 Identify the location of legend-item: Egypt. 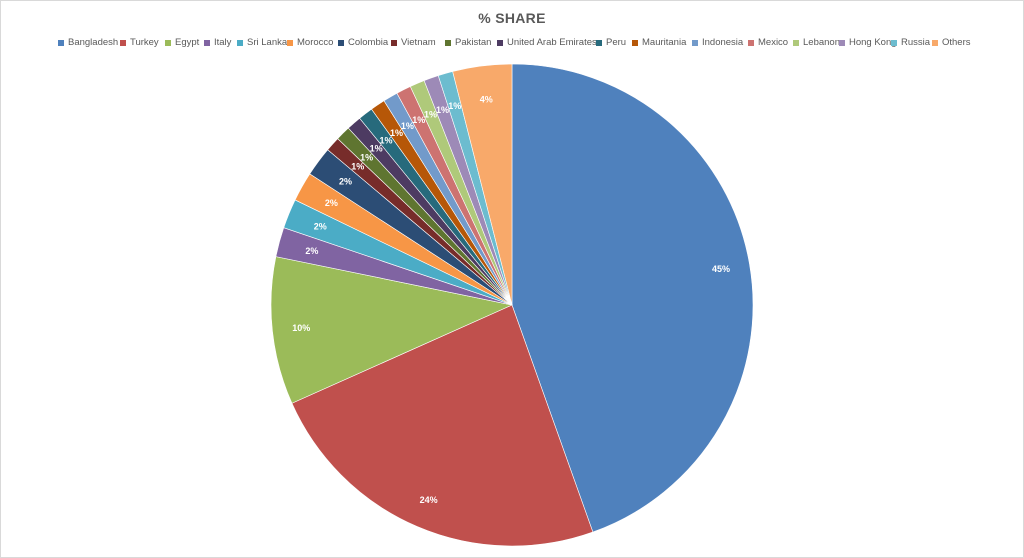
(182, 42).